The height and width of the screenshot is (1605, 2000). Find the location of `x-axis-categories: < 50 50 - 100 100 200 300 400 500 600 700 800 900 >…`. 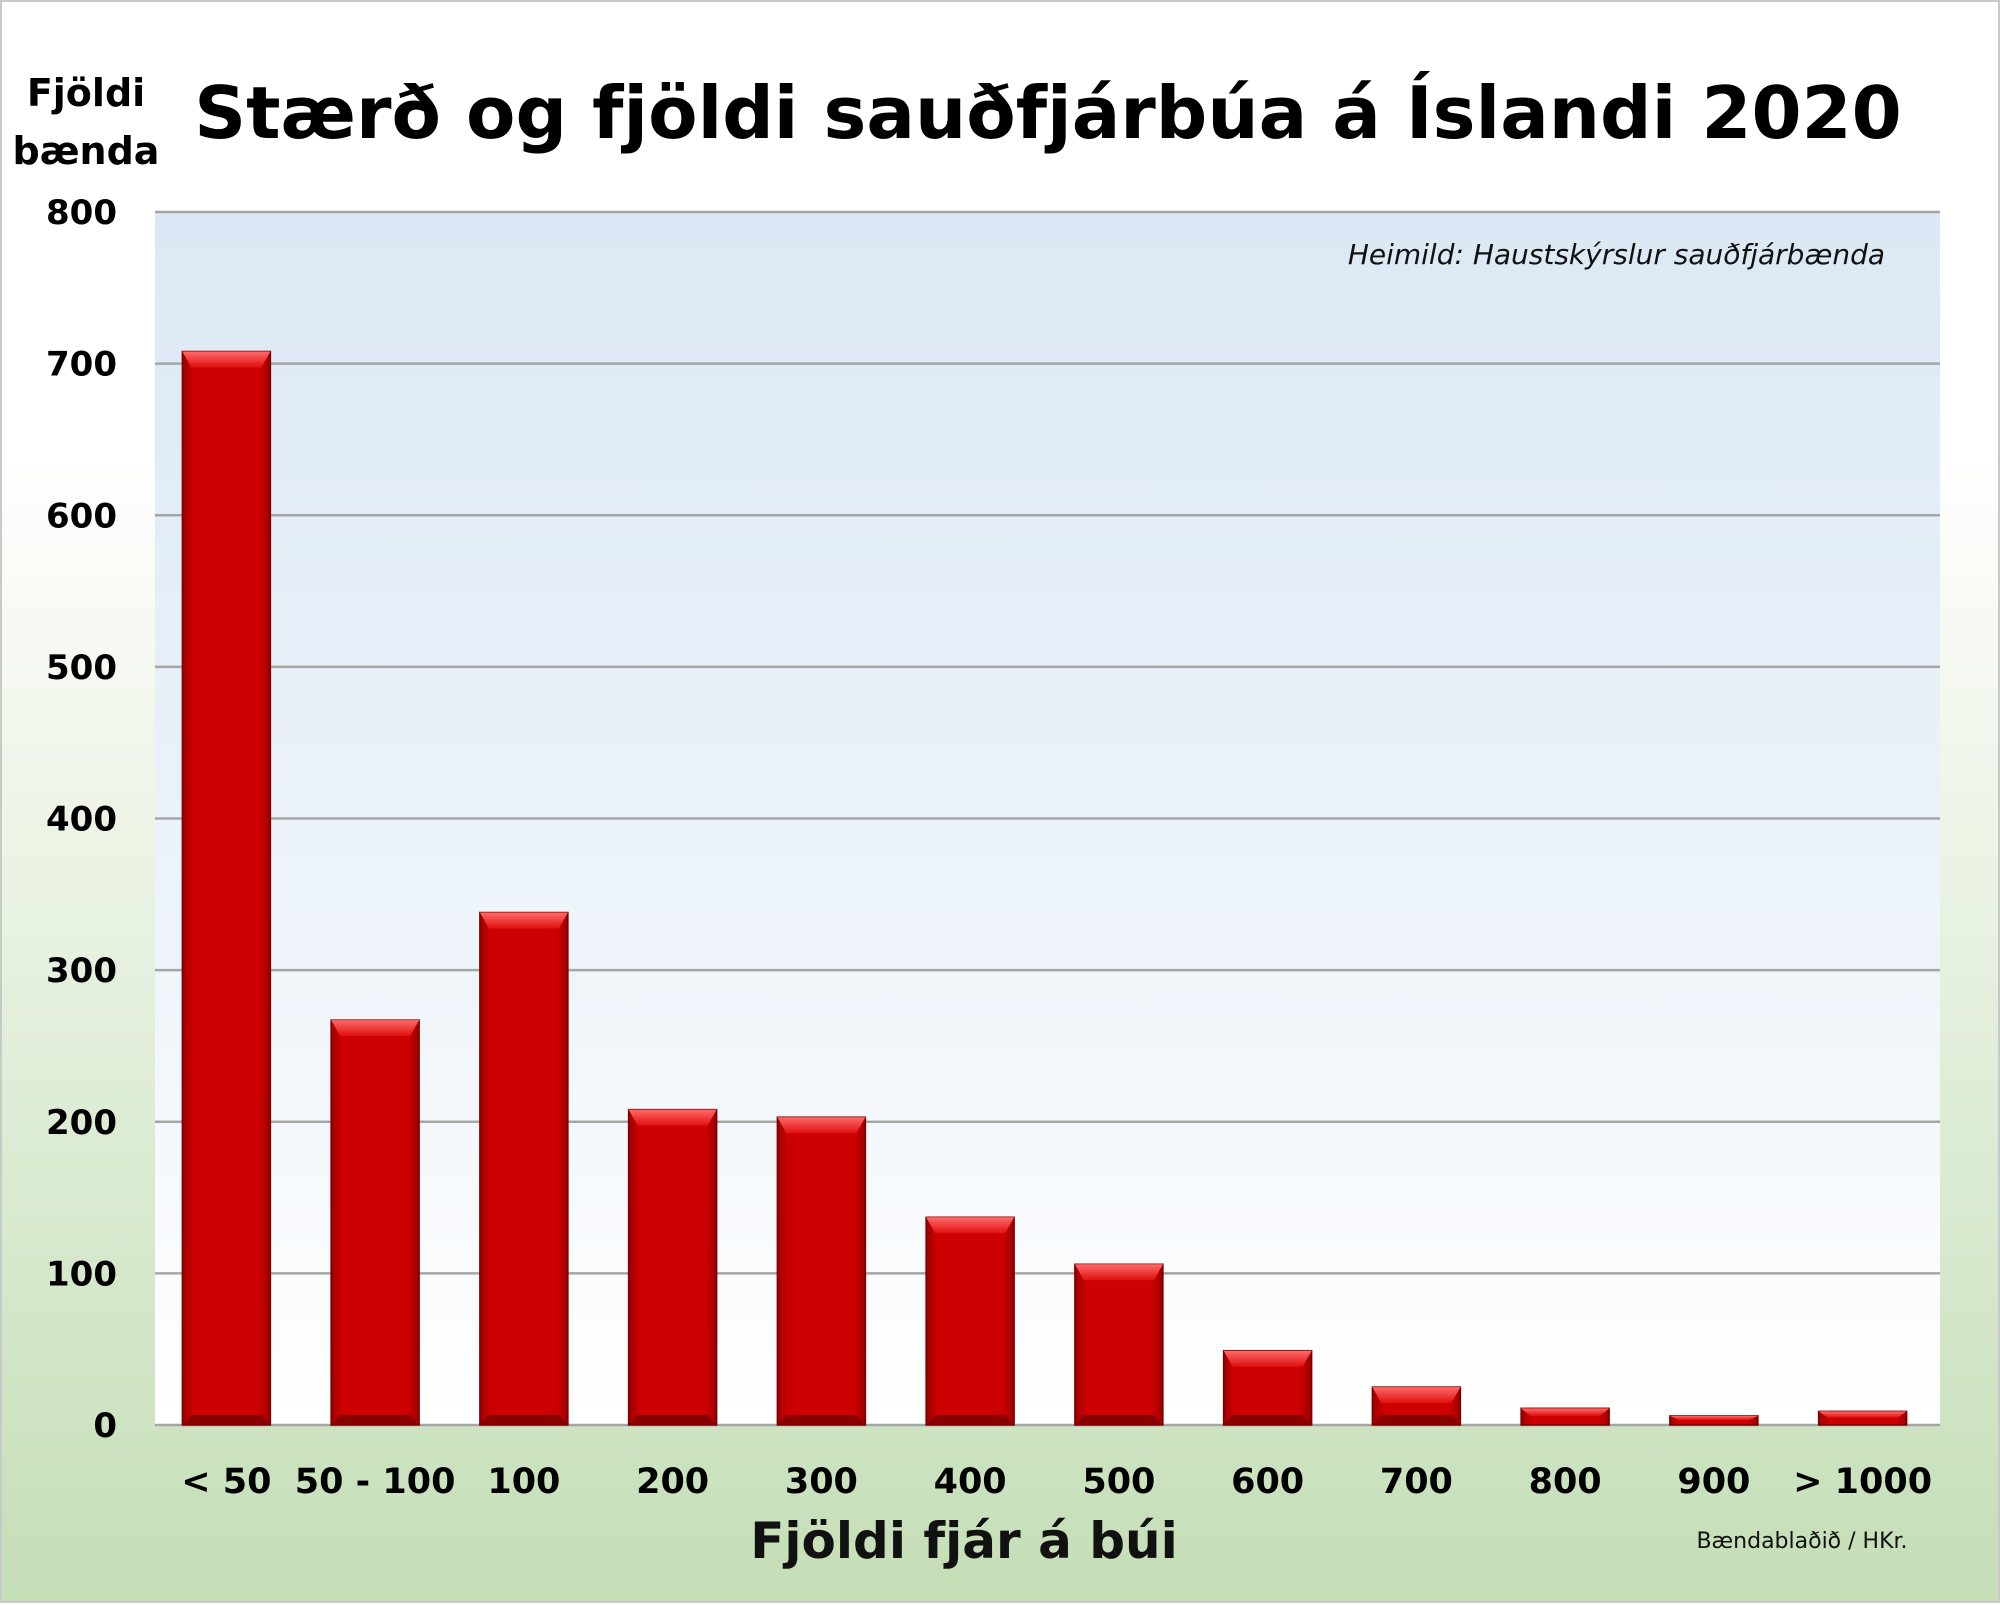

x-axis-categories: < 50 50 - 100 100 200 300 400 500 600 700 800 900 >… is located at coordinates (1056, 1482).